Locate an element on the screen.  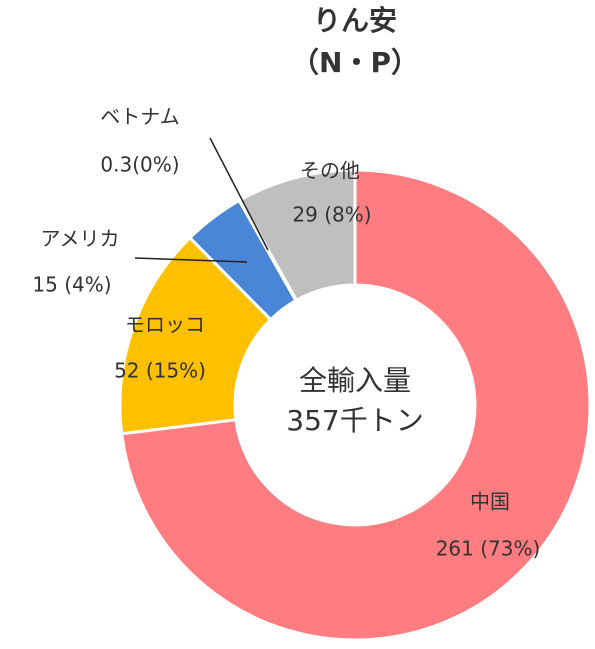
category-label: 中国 is located at coordinates (490, 502).